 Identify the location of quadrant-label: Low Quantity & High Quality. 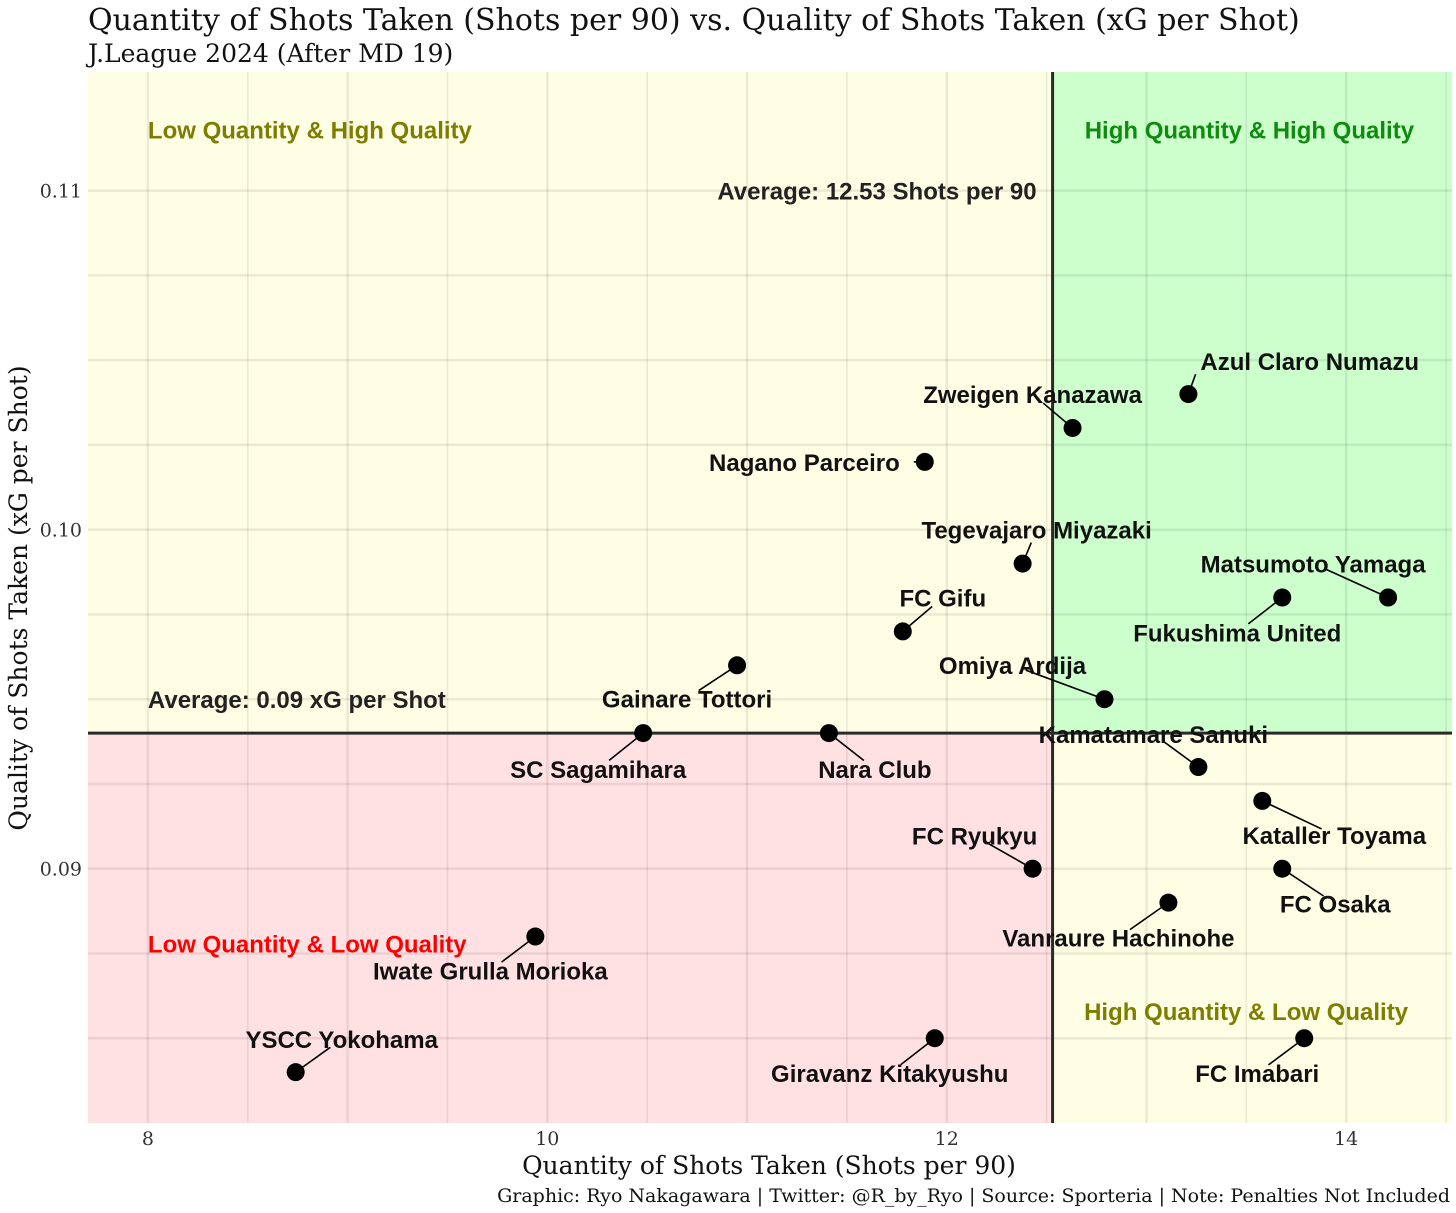
(310, 131).